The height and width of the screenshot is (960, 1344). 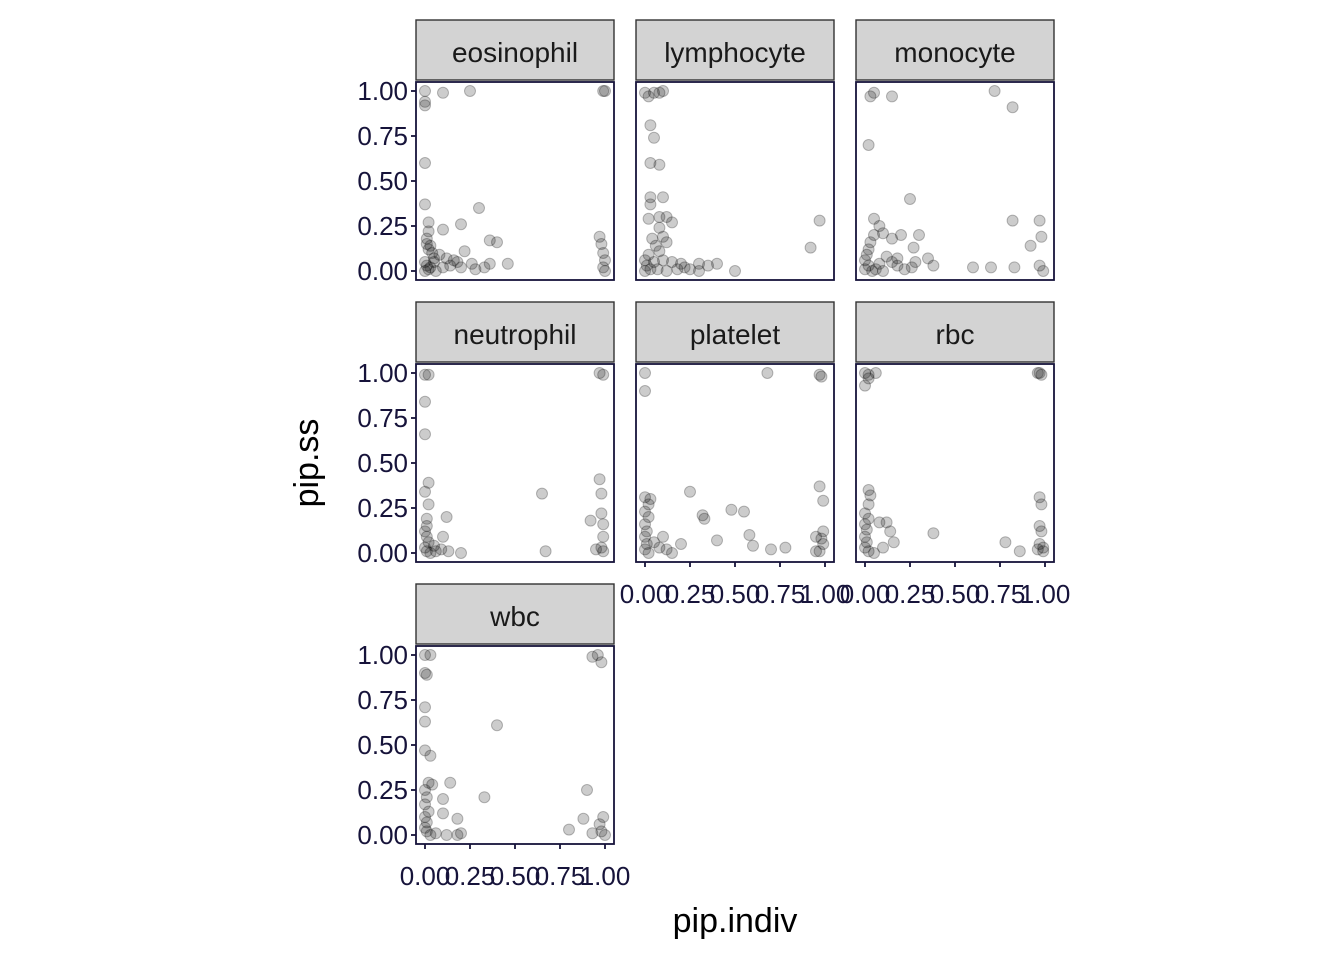 I want to click on facet-strip-label: monocyte, so click(x=954, y=52).